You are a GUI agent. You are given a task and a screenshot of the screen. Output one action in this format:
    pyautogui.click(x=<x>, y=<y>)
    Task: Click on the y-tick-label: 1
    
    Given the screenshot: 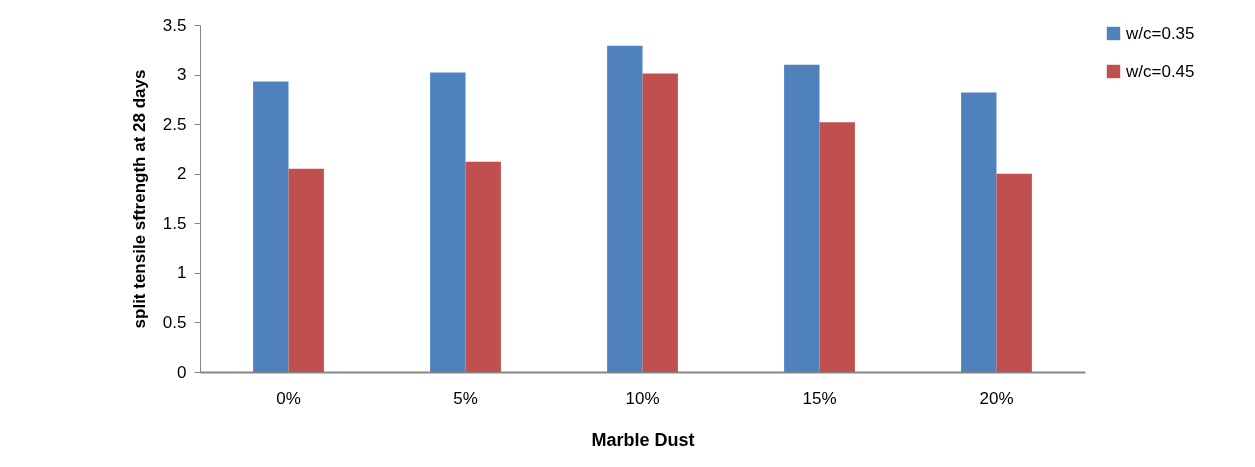 What is the action you would take?
    pyautogui.click(x=182, y=273)
    